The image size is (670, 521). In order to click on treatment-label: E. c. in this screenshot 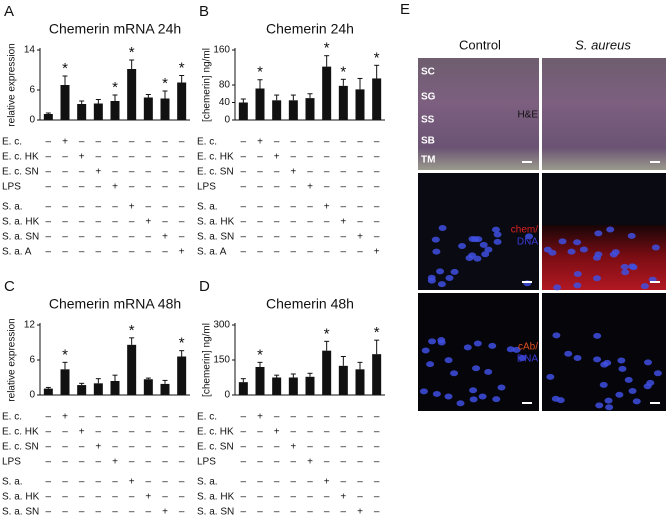, I will do `click(207, 142)`.